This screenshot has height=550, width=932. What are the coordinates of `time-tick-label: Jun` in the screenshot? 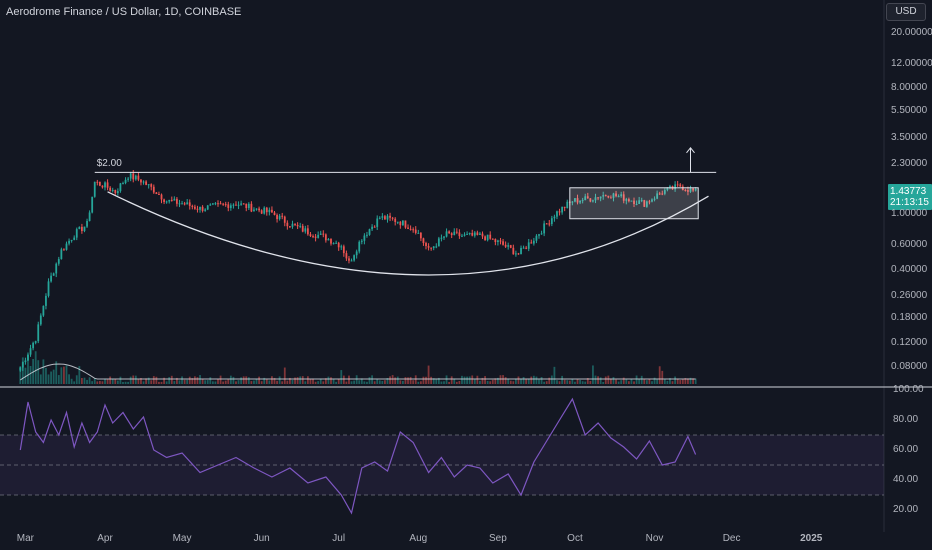 It's located at (261, 538).